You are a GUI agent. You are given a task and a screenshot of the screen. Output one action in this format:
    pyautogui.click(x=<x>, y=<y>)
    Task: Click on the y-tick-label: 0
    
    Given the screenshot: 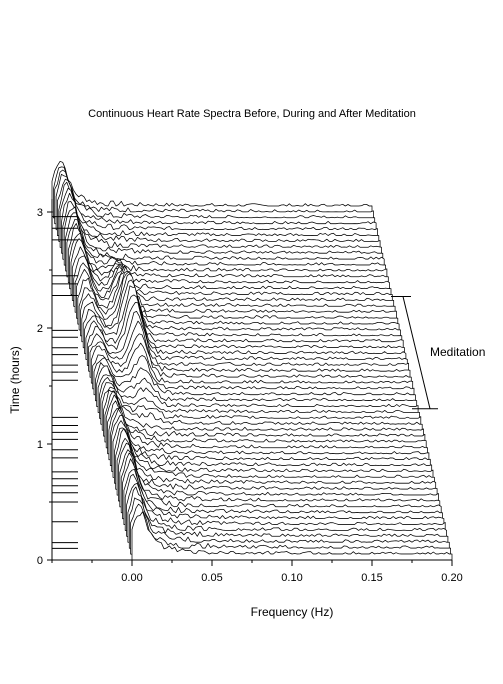 What is the action you would take?
    pyautogui.click(x=40, y=561)
    